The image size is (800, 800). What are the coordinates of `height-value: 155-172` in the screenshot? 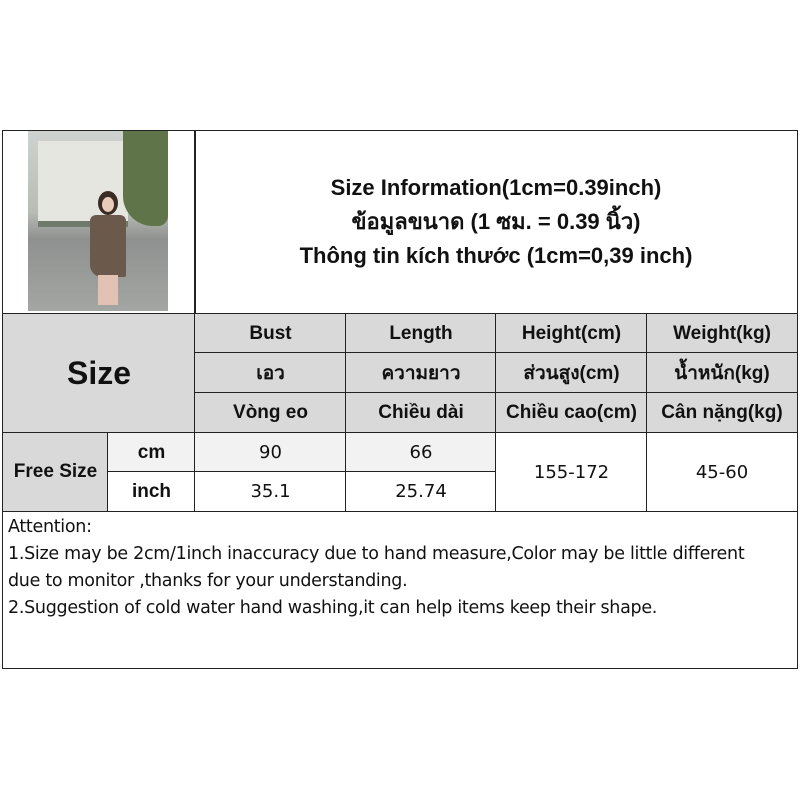 It's located at (571, 472).